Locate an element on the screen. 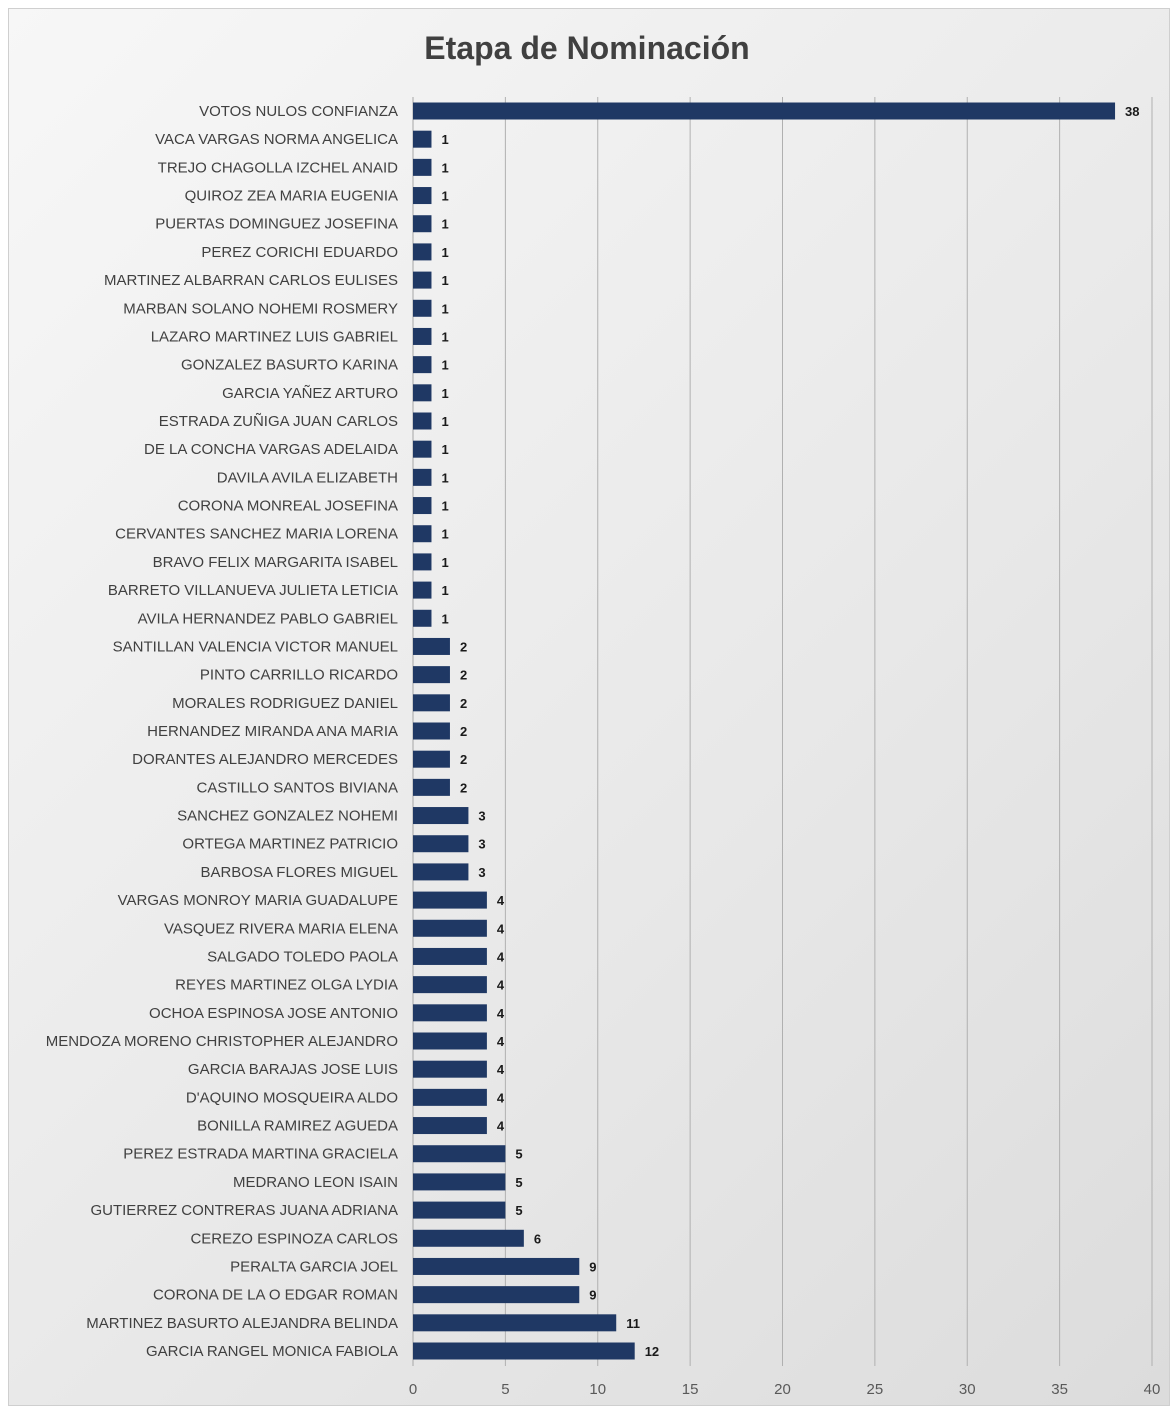 This screenshot has width=1174, height=1410. category-label: VOTOS NULOS CONFIANZA is located at coordinates (298, 111).